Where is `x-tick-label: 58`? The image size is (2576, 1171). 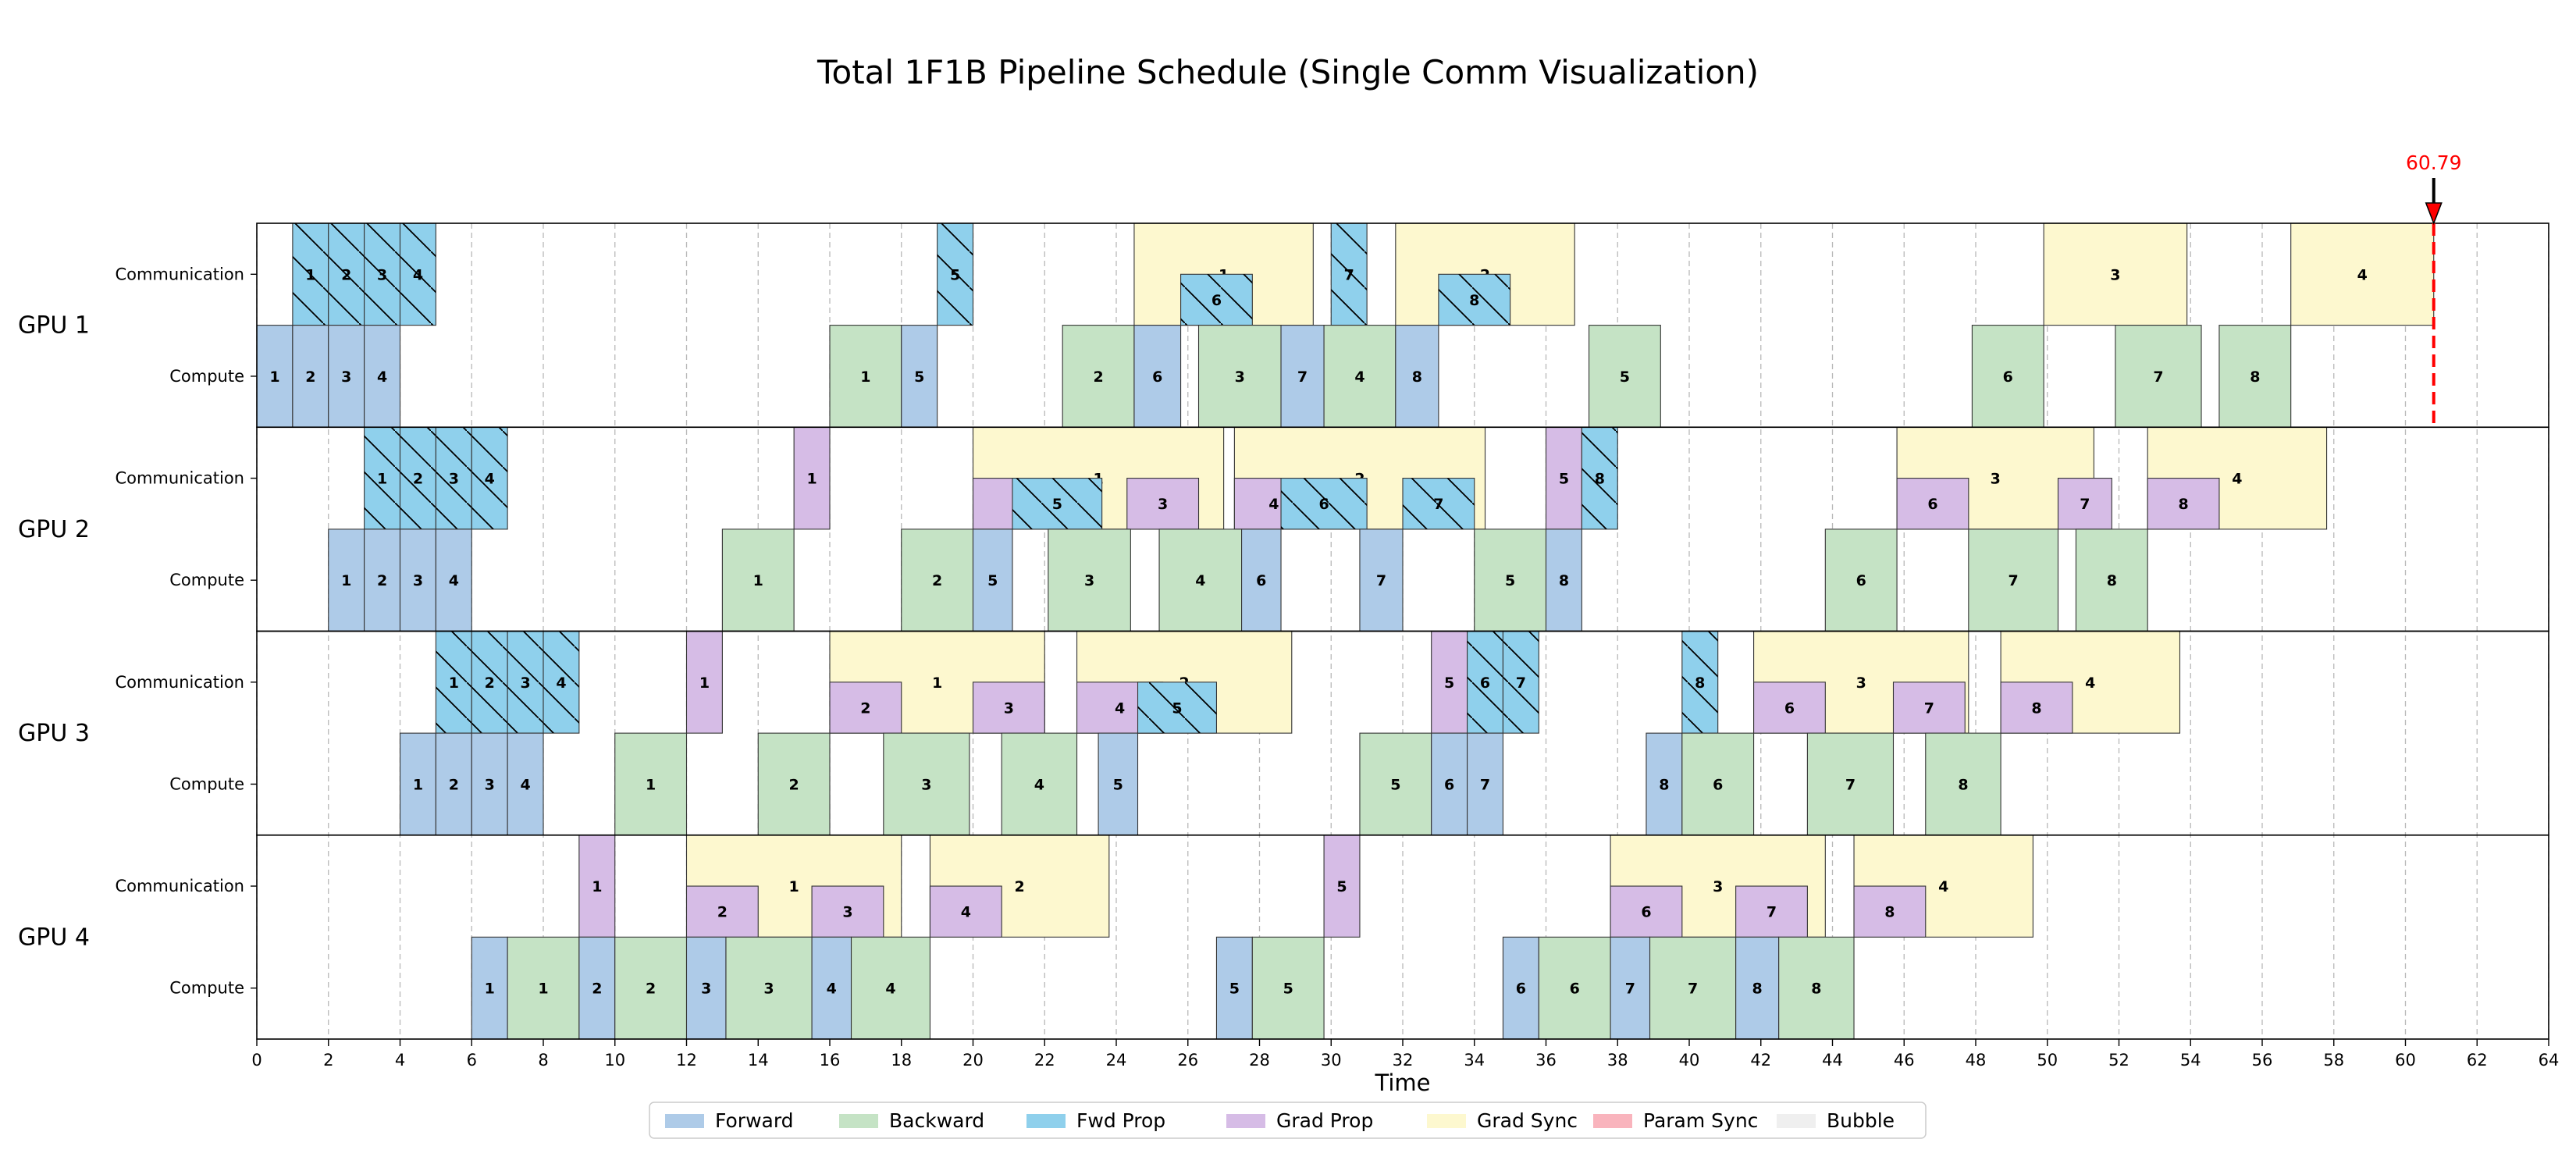 x-tick-label: 58 is located at coordinates (2333, 1060).